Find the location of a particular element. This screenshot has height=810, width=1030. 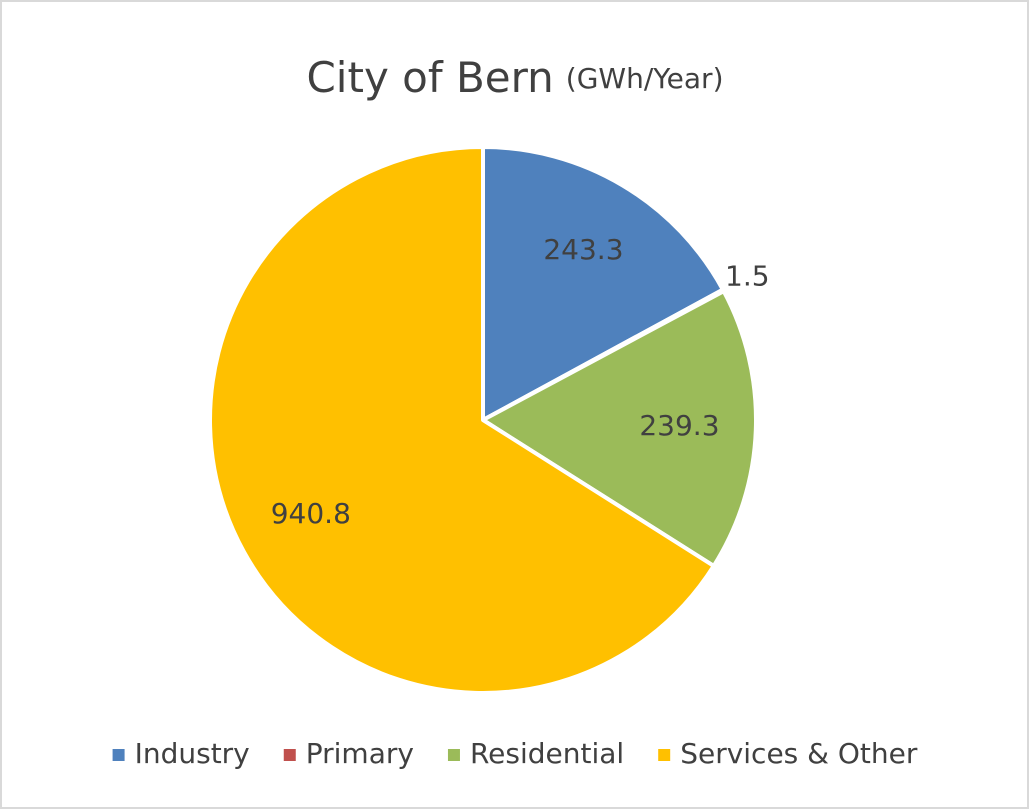

chart-title: City of Bern (GWh/Year) is located at coordinates (514, 77).